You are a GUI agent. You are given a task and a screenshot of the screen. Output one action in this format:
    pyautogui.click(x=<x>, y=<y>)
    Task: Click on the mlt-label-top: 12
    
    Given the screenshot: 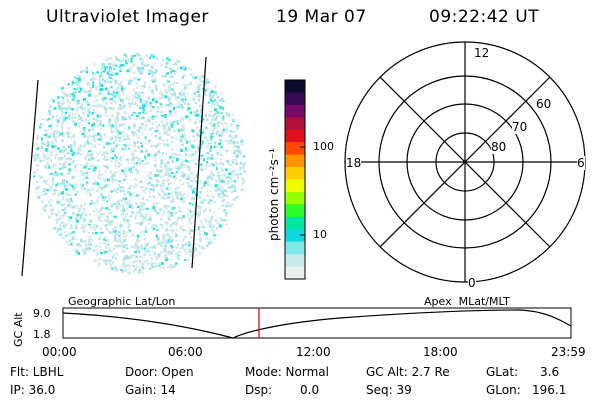 What is the action you would take?
    pyautogui.click(x=482, y=53)
    